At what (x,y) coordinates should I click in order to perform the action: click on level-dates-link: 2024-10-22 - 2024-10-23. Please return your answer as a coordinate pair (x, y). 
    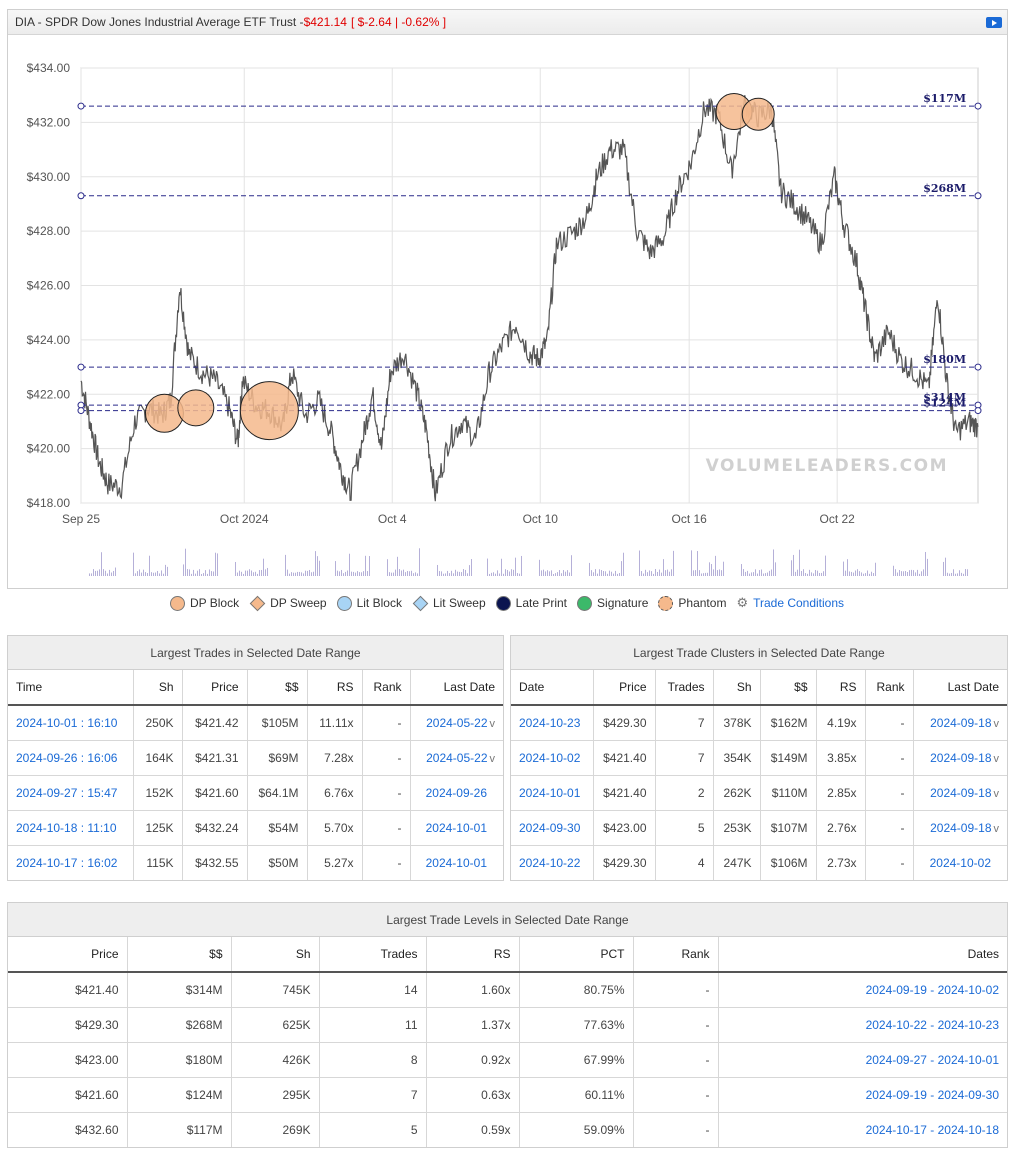
    Looking at the image, I should click on (862, 1024).